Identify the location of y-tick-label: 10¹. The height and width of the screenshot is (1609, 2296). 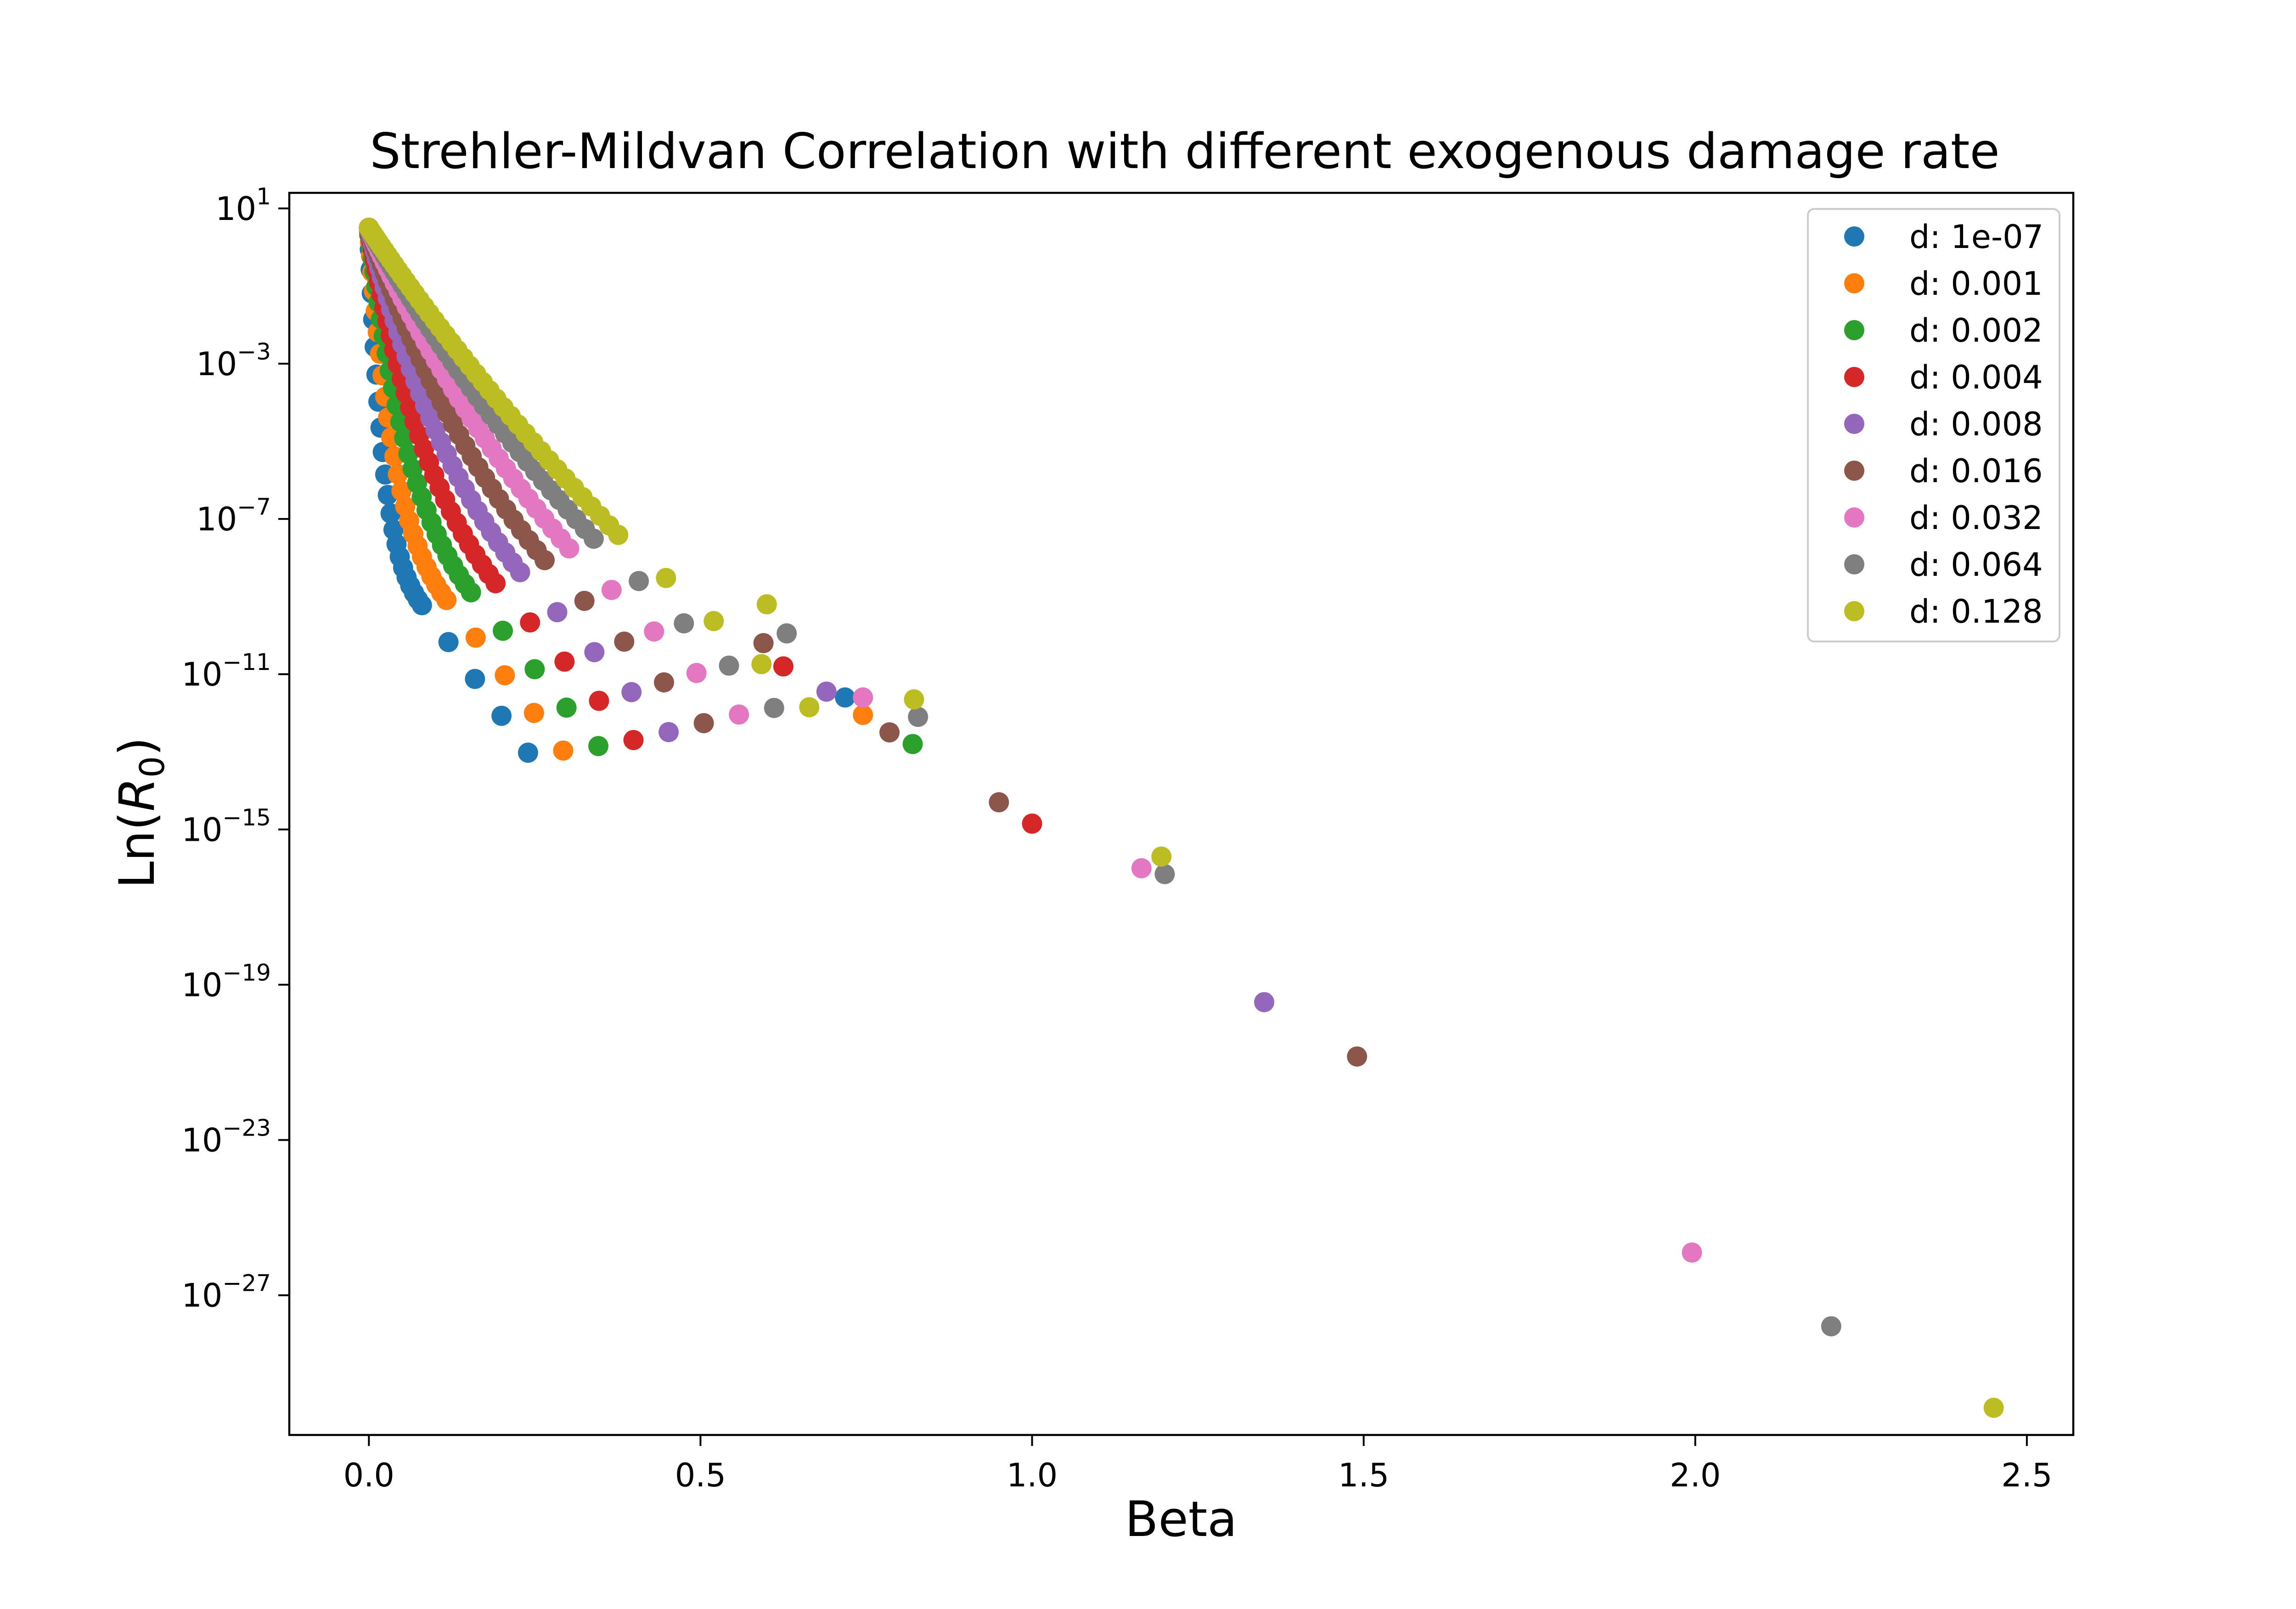
(243, 205).